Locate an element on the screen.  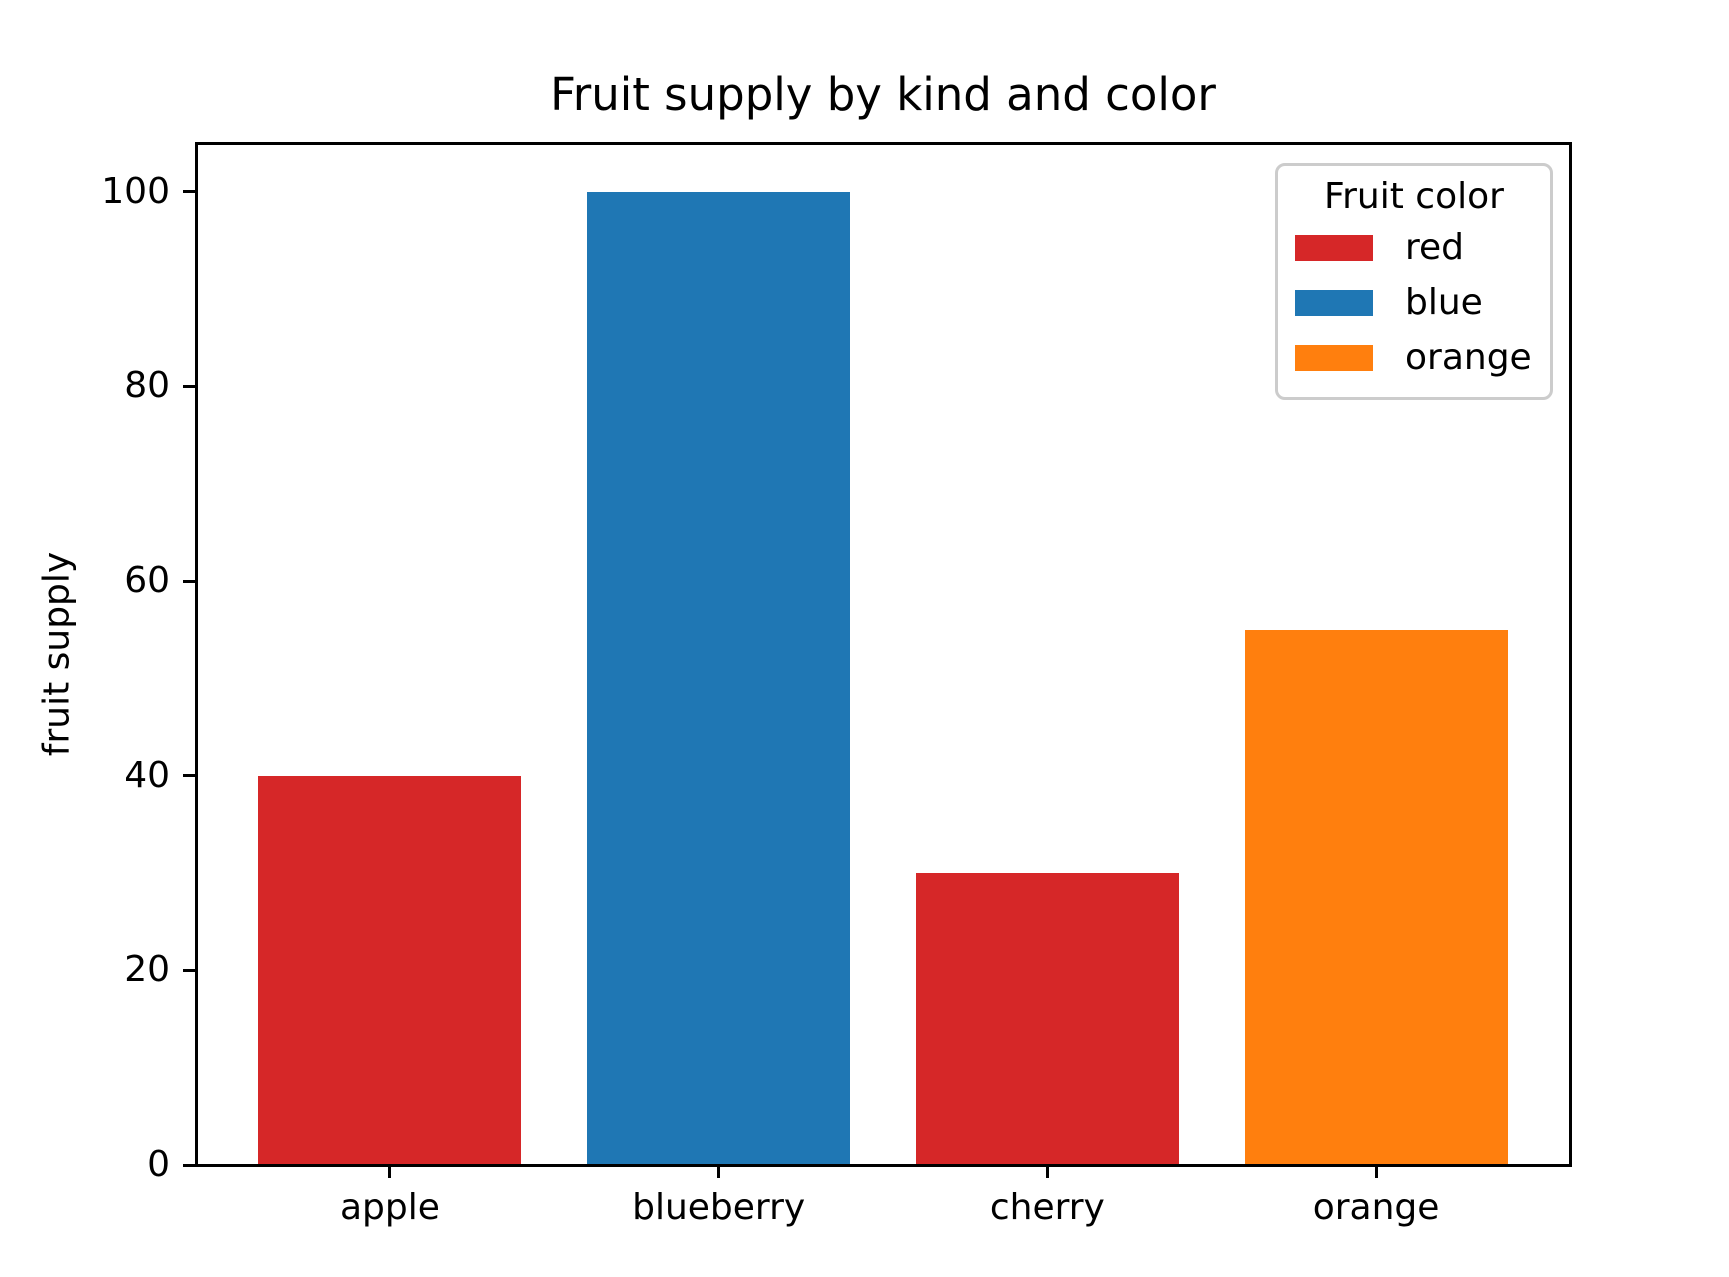
legend-label-blue: blue is located at coordinates (1444, 302).